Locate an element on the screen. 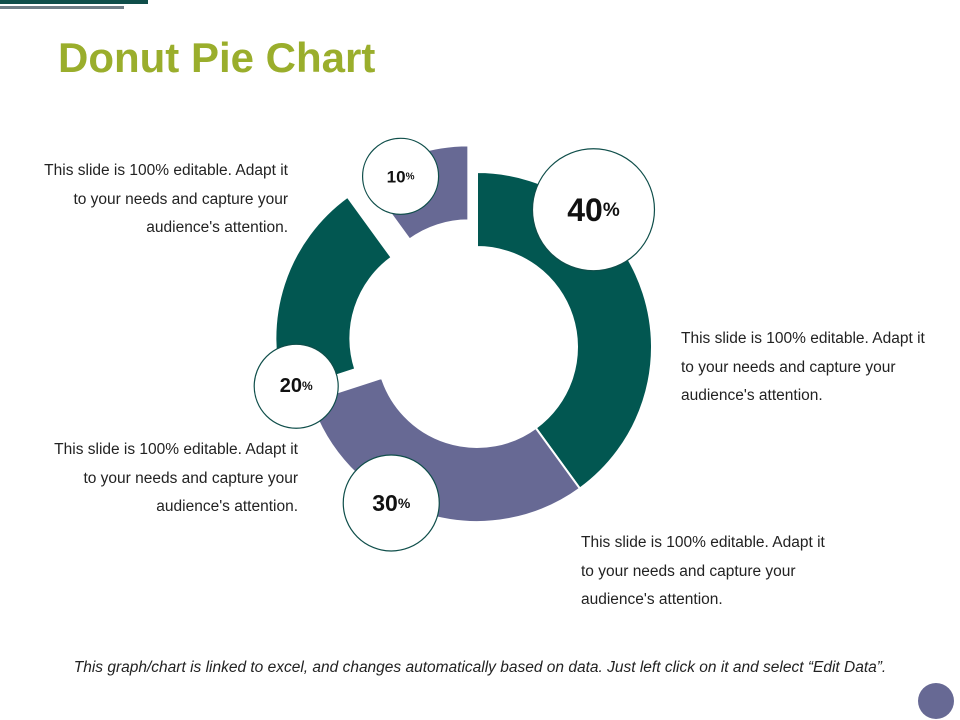 Image resolution: width=960 pixels, height=720 pixels. data-label-30: 30% is located at coordinates (391, 503).